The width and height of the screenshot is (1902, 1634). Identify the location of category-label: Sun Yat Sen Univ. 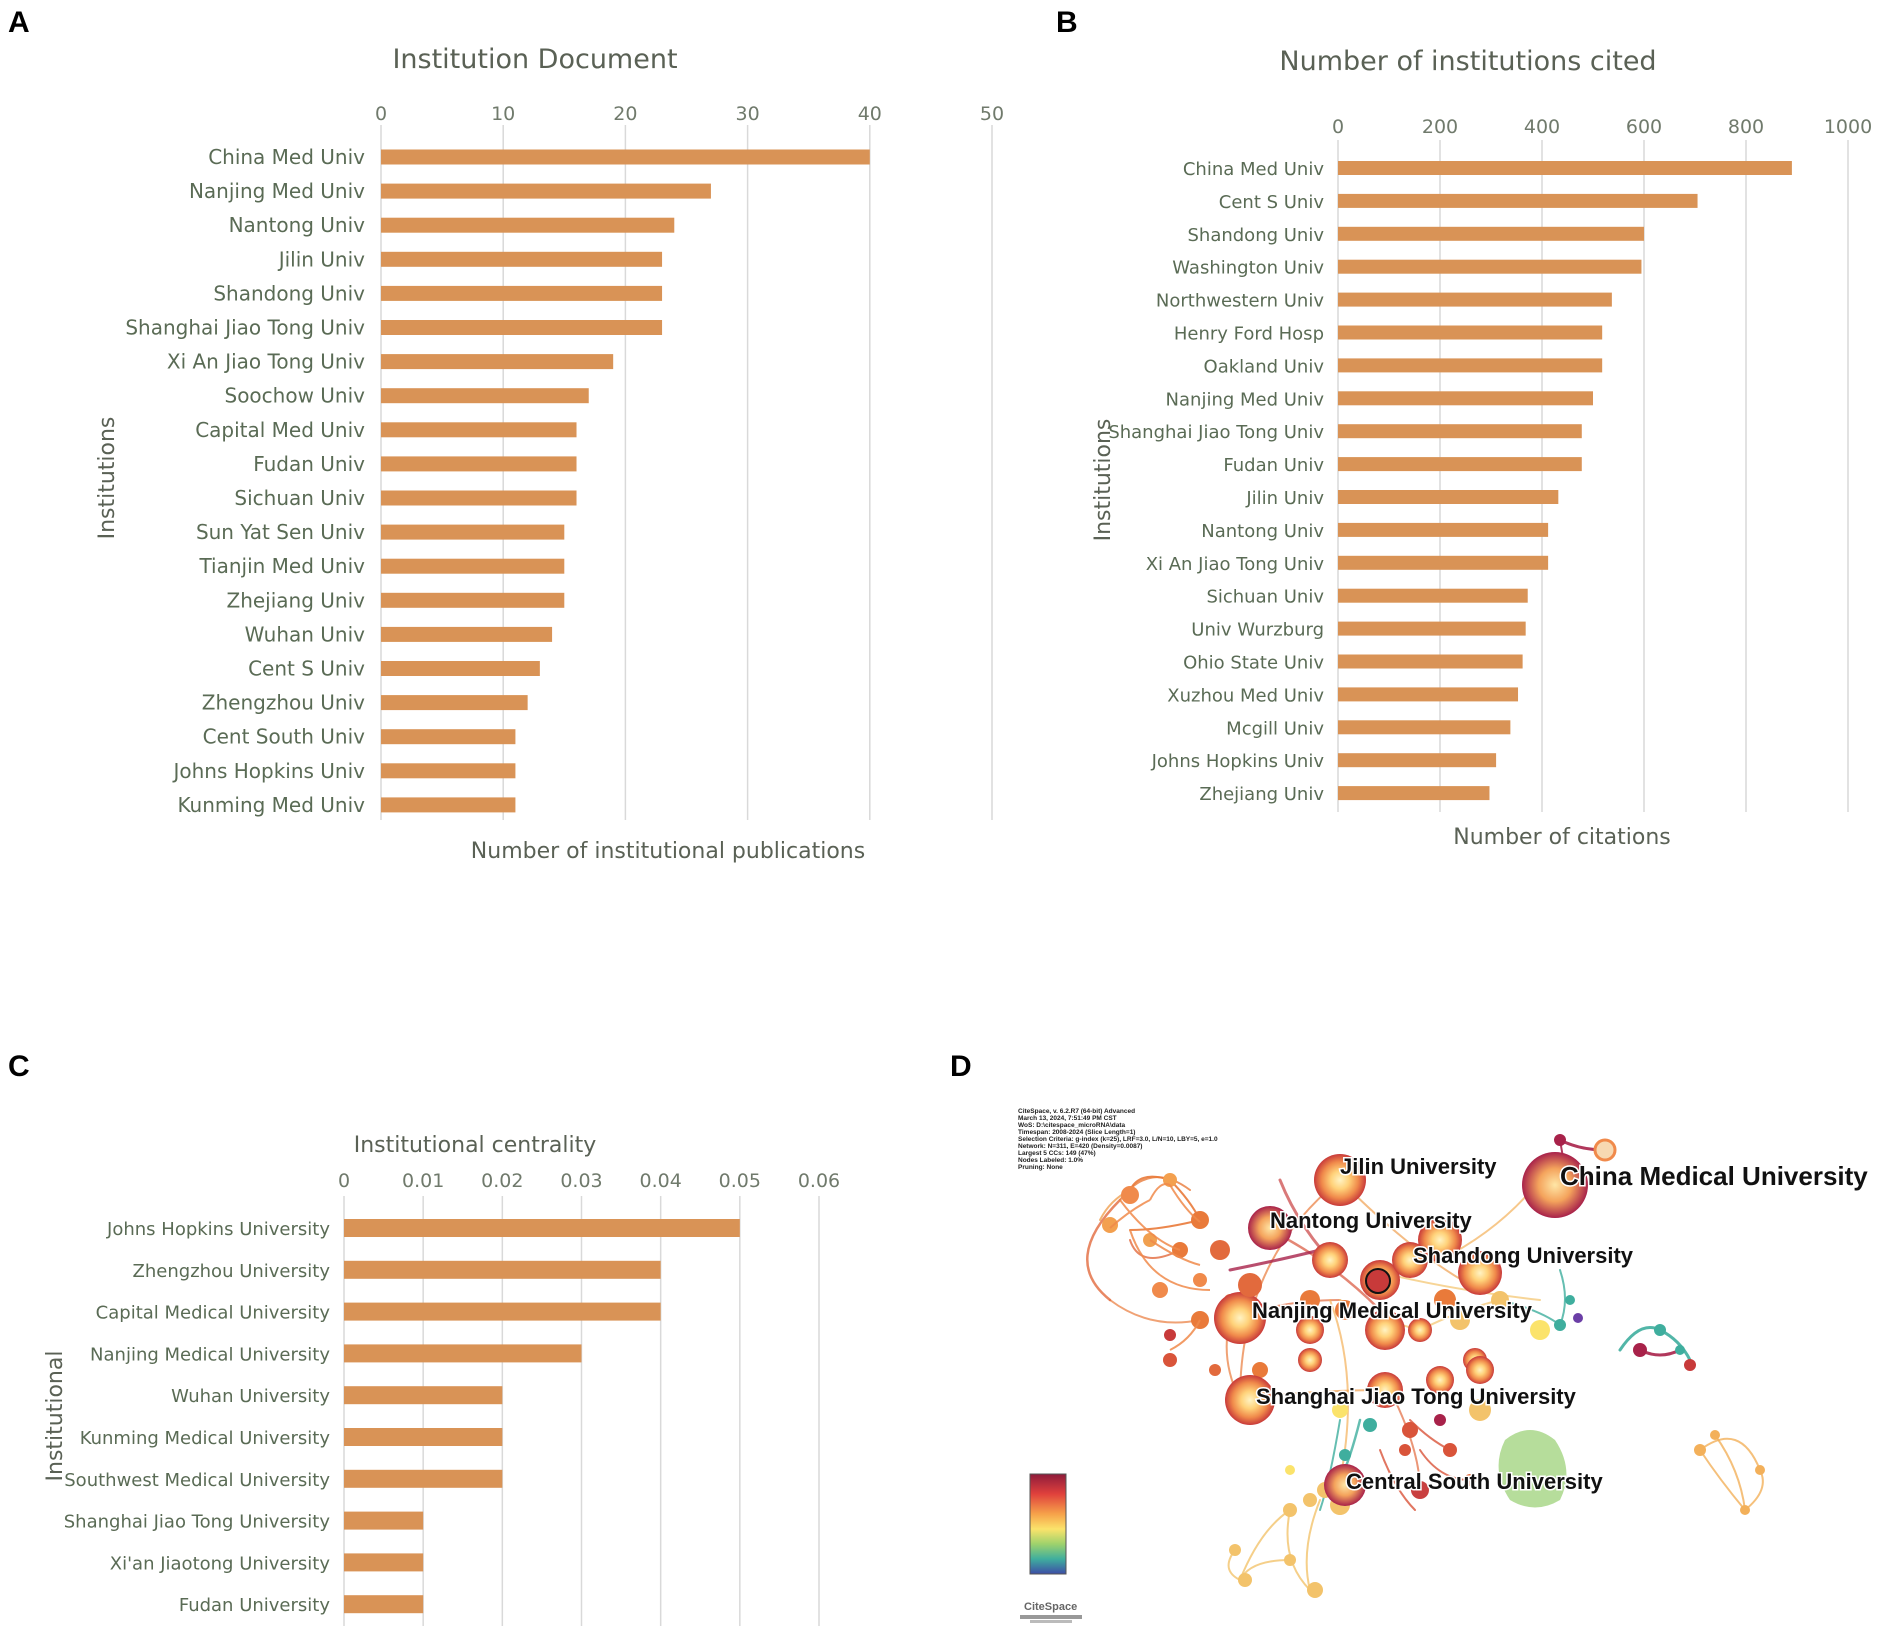
(280, 532).